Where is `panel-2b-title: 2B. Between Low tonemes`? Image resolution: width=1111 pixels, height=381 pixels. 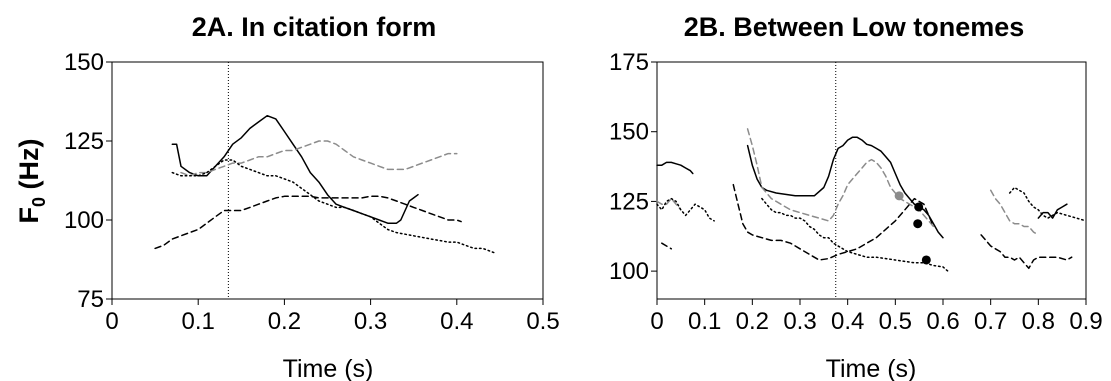 panel-2b-title: 2B. Between Low tonemes is located at coordinates (854, 27).